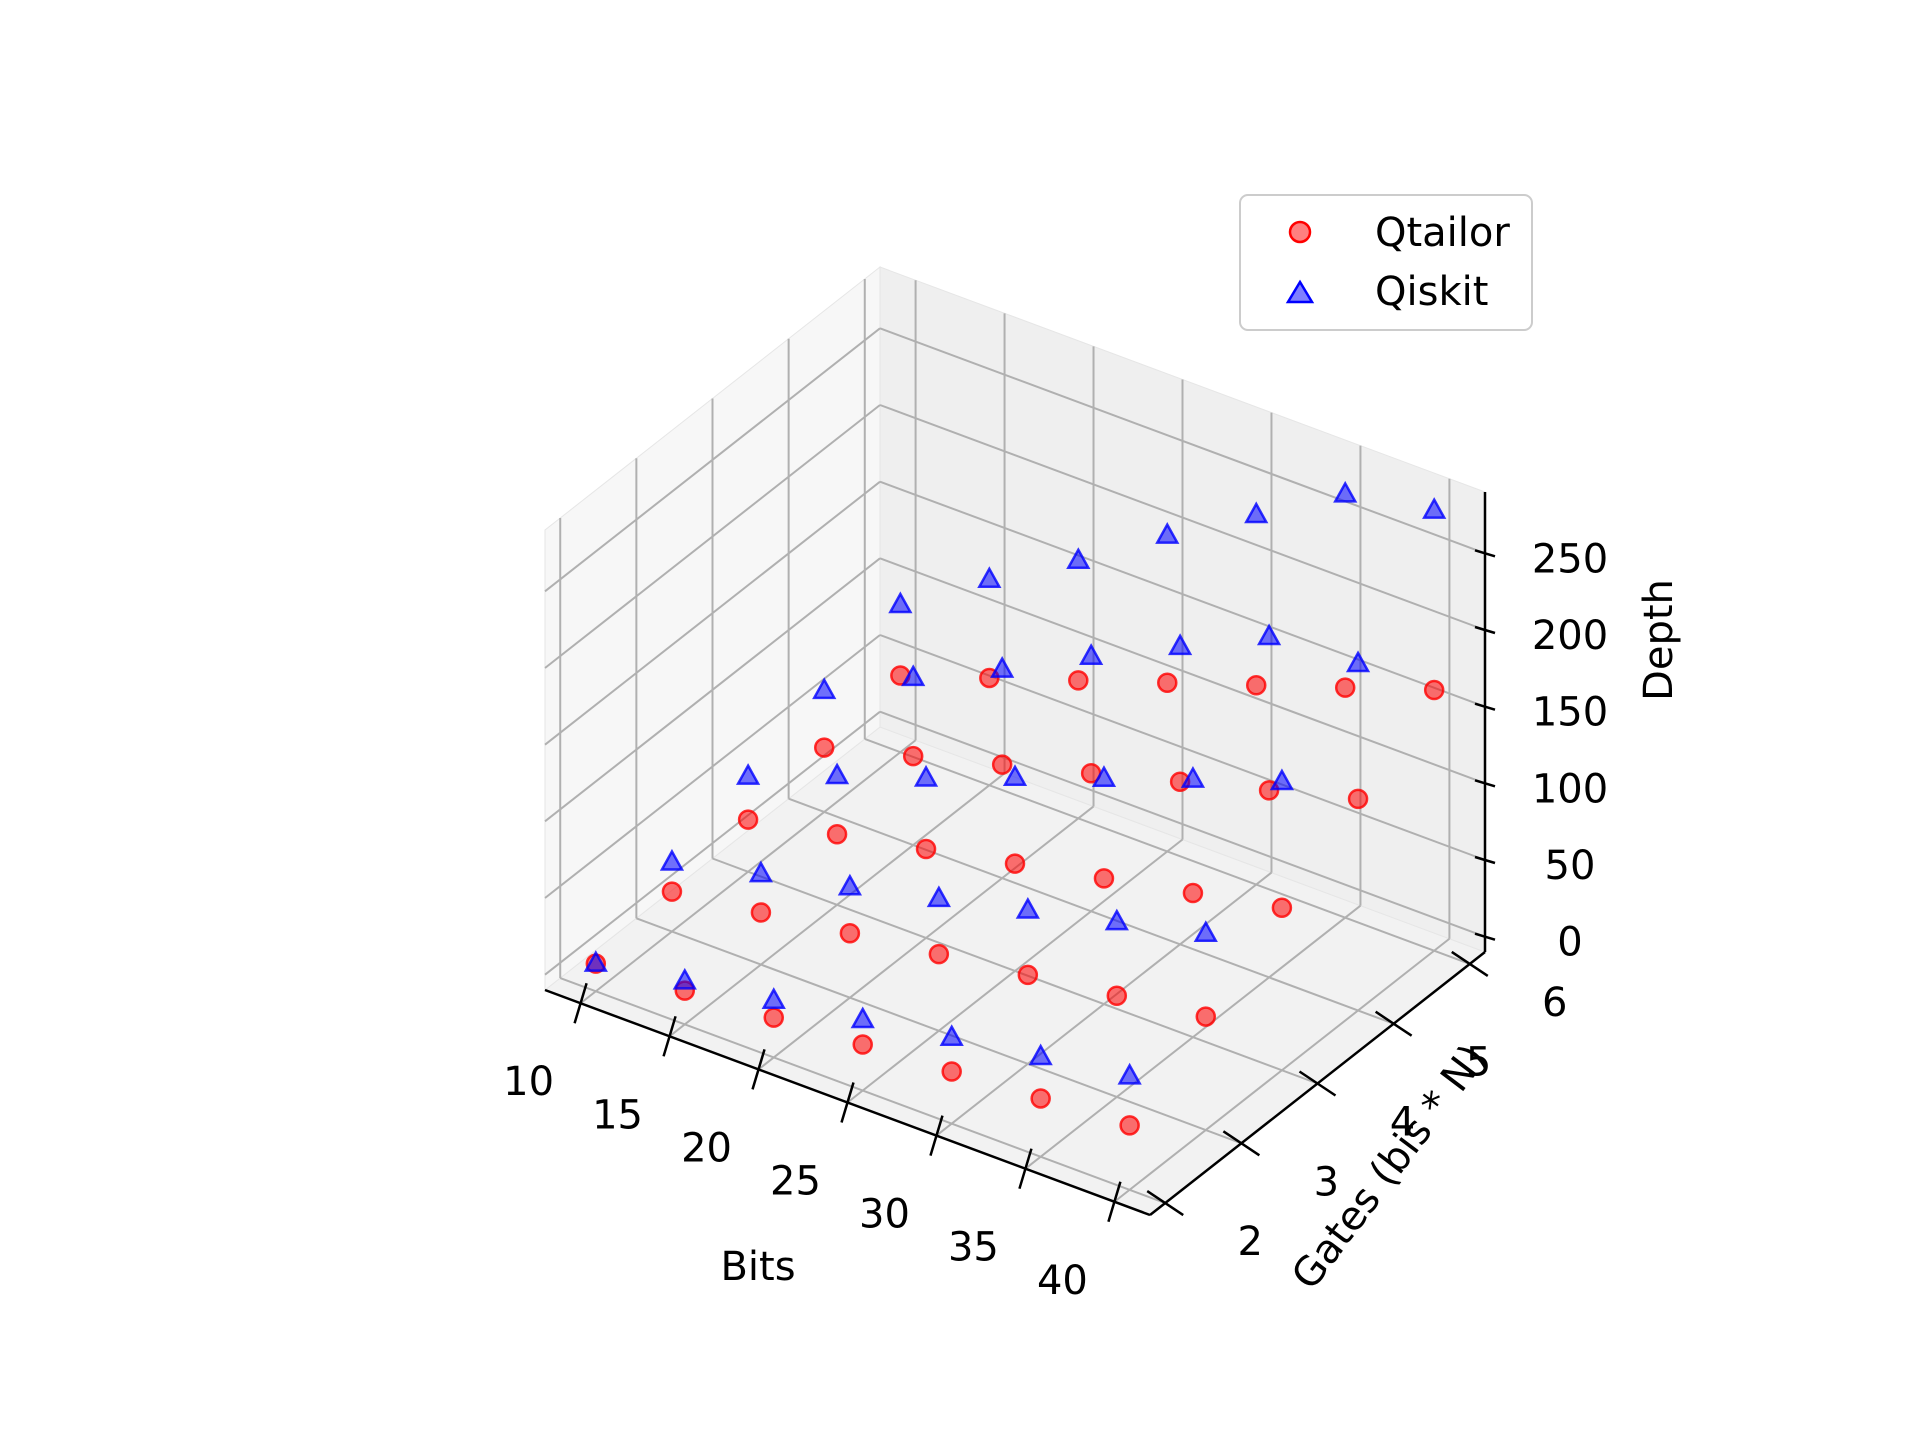 The height and width of the screenshot is (1440, 1920). I want to click on z-tick-label: 200, so click(1570, 636).